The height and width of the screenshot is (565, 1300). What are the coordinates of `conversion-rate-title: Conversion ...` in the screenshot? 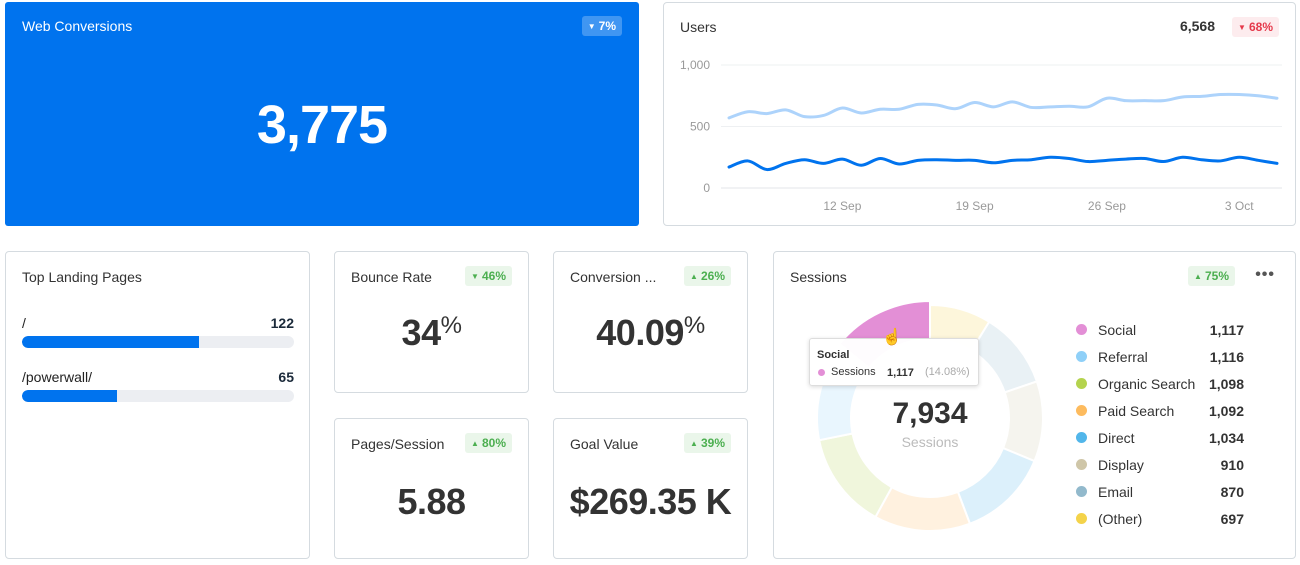 It's located at (613, 277).